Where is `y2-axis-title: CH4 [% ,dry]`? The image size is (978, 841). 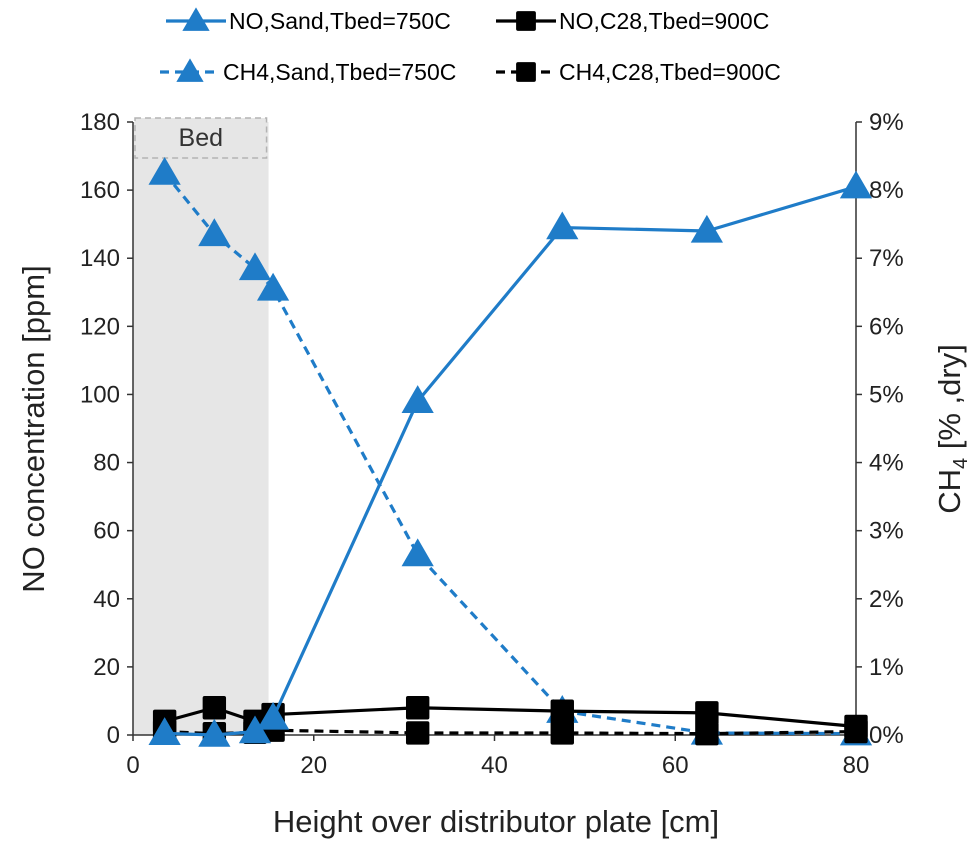
y2-axis-title: CH4 [% ,dry] is located at coordinates (952, 429).